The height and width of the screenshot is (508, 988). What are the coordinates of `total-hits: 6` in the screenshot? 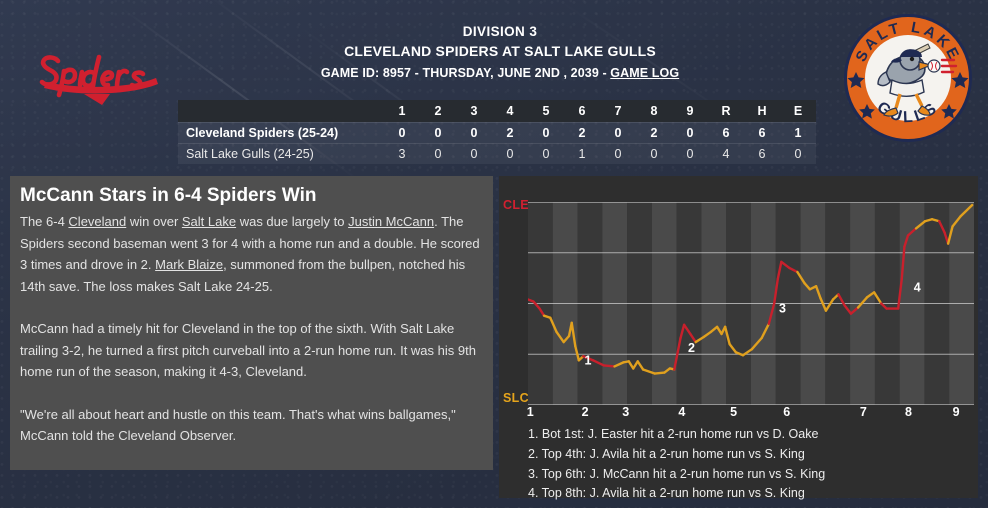 It's located at (762, 132).